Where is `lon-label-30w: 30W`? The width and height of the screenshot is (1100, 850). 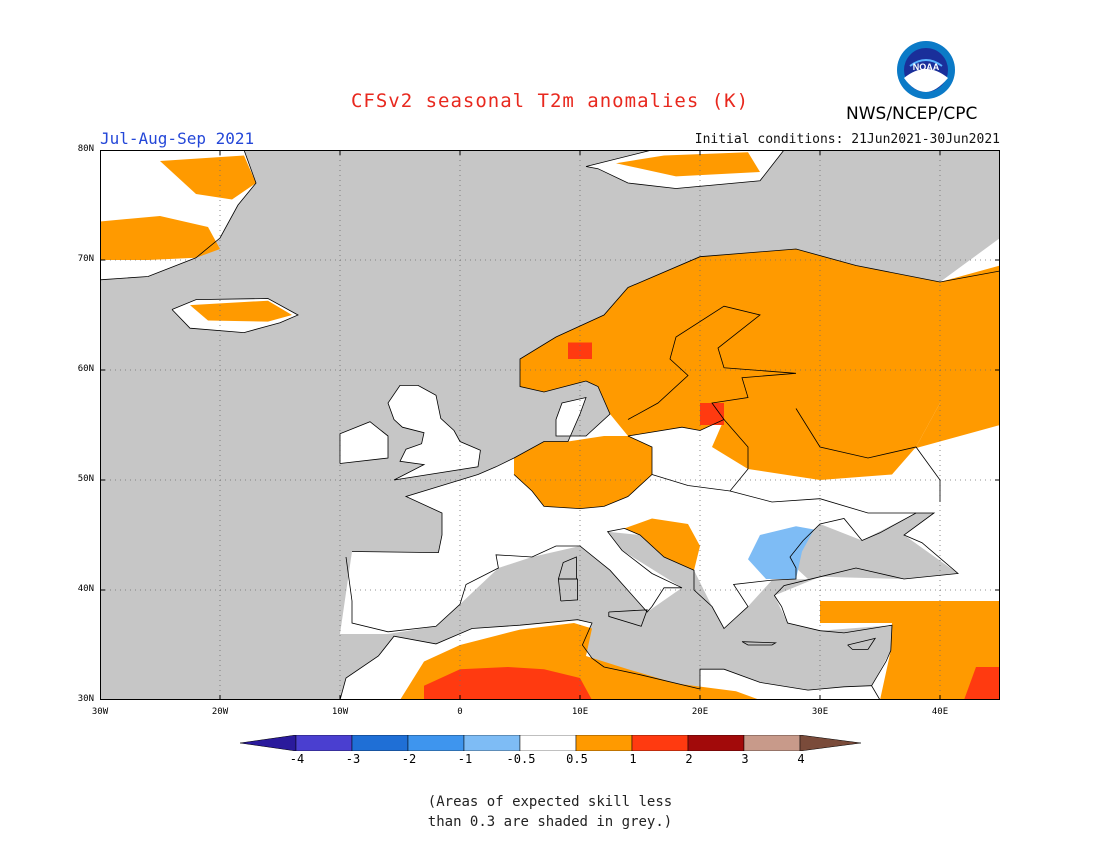 lon-label-30w: 30W is located at coordinates (100, 712).